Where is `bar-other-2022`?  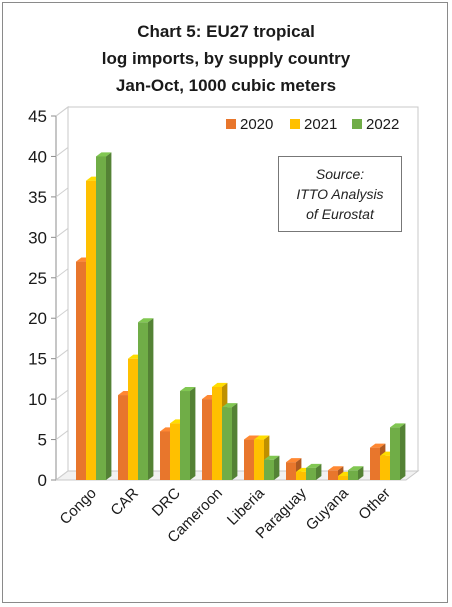 bar-other-2022 is located at coordinates (398, 451).